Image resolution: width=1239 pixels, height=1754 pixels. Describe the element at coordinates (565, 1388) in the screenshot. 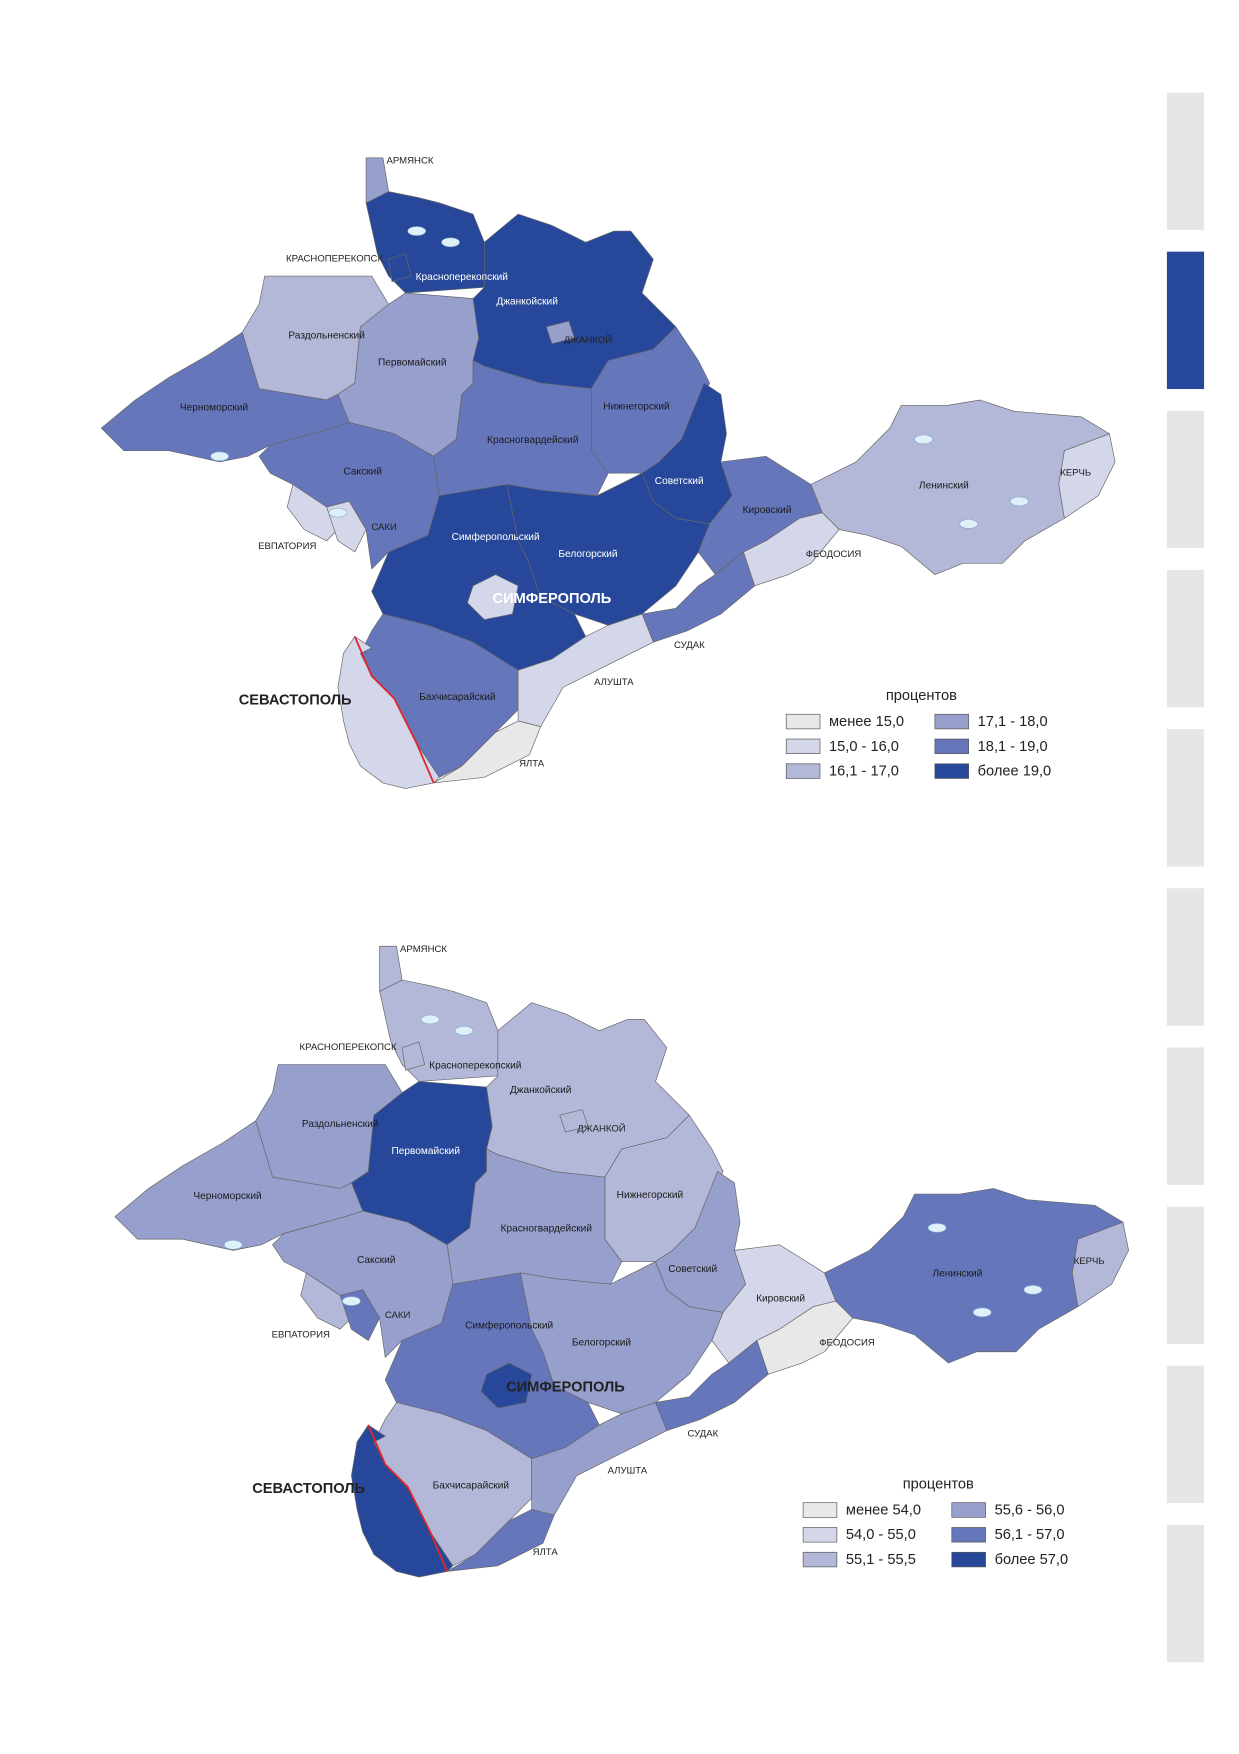

I see `city-label: СИМФЕРОПОЛЬ` at that location.